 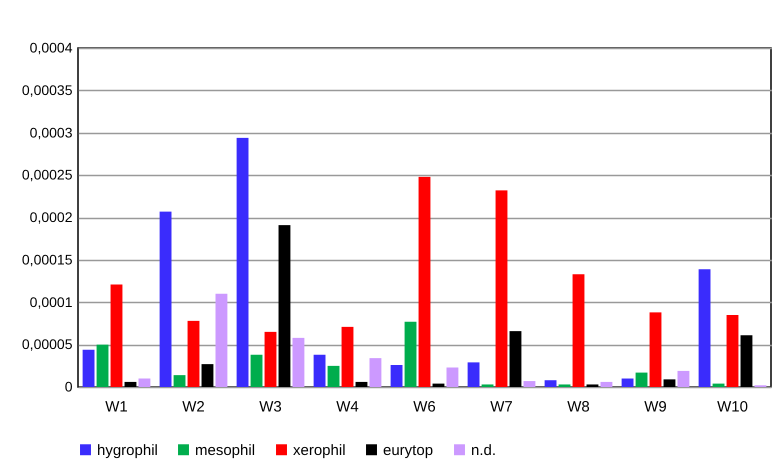 What do you see at coordinates (51, 132) in the screenshot?
I see `y-tick-label: 0,0003` at bounding box center [51, 132].